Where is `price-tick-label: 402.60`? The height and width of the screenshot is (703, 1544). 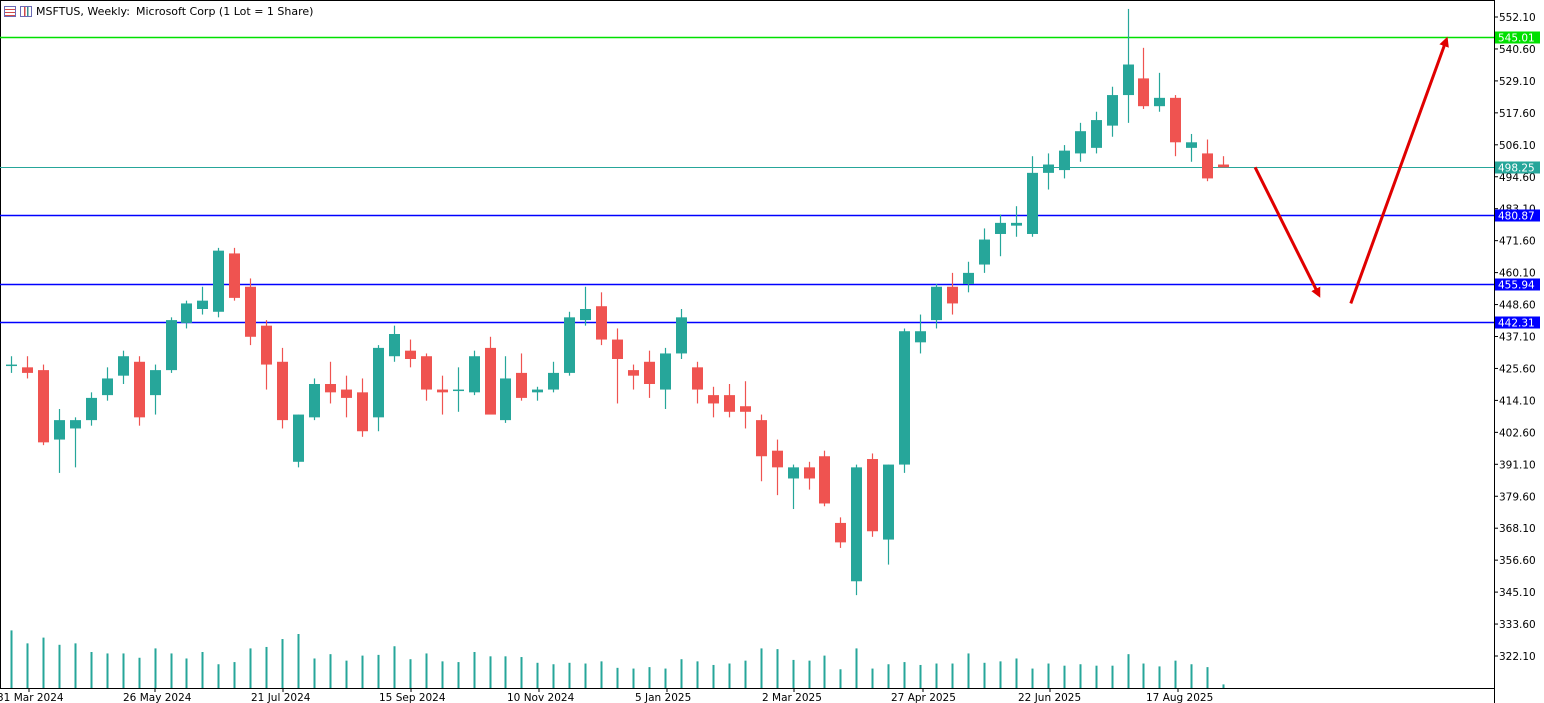
price-tick-label: 402.60 is located at coordinates (1517, 433).